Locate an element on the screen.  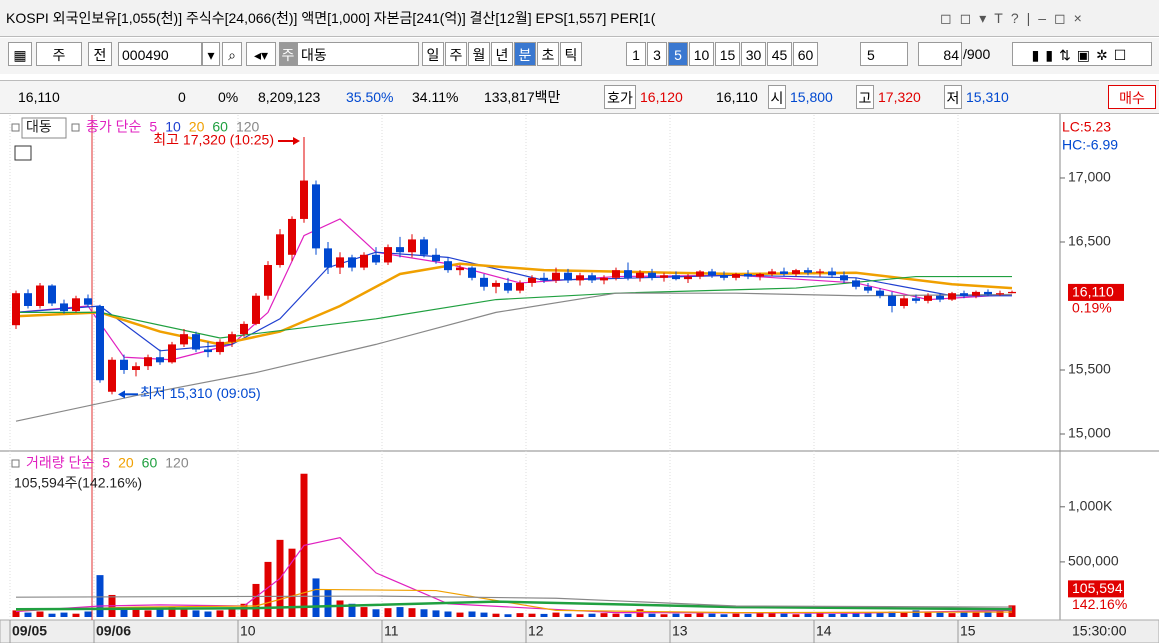
minute-button: 15 is located at coordinates (727, 54).